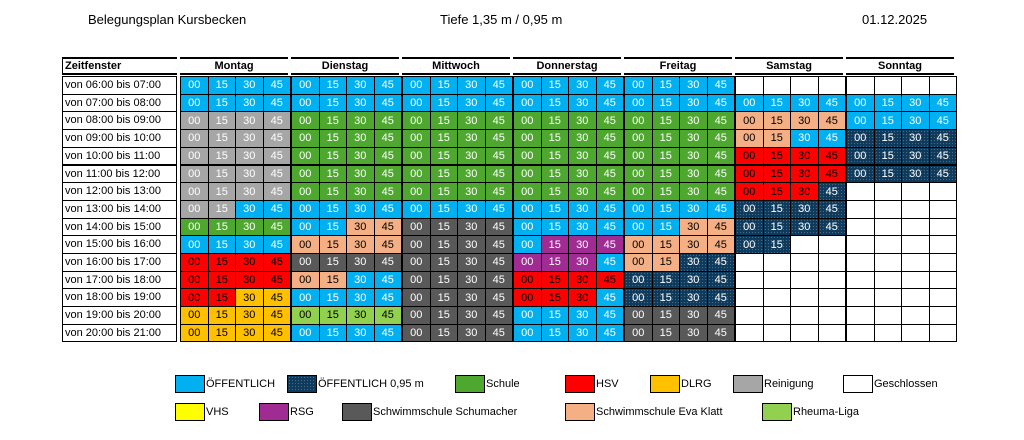 The height and width of the screenshot is (440, 1024). I want to click on legend-label: Rheuma-Liga, so click(826, 412).